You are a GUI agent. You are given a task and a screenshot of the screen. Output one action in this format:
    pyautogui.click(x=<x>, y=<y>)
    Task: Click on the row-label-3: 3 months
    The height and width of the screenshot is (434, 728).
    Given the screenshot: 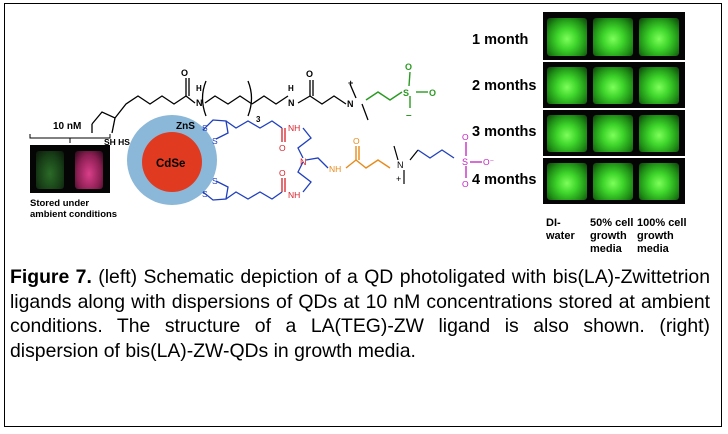 What is the action you would take?
    pyautogui.click(x=504, y=132)
    